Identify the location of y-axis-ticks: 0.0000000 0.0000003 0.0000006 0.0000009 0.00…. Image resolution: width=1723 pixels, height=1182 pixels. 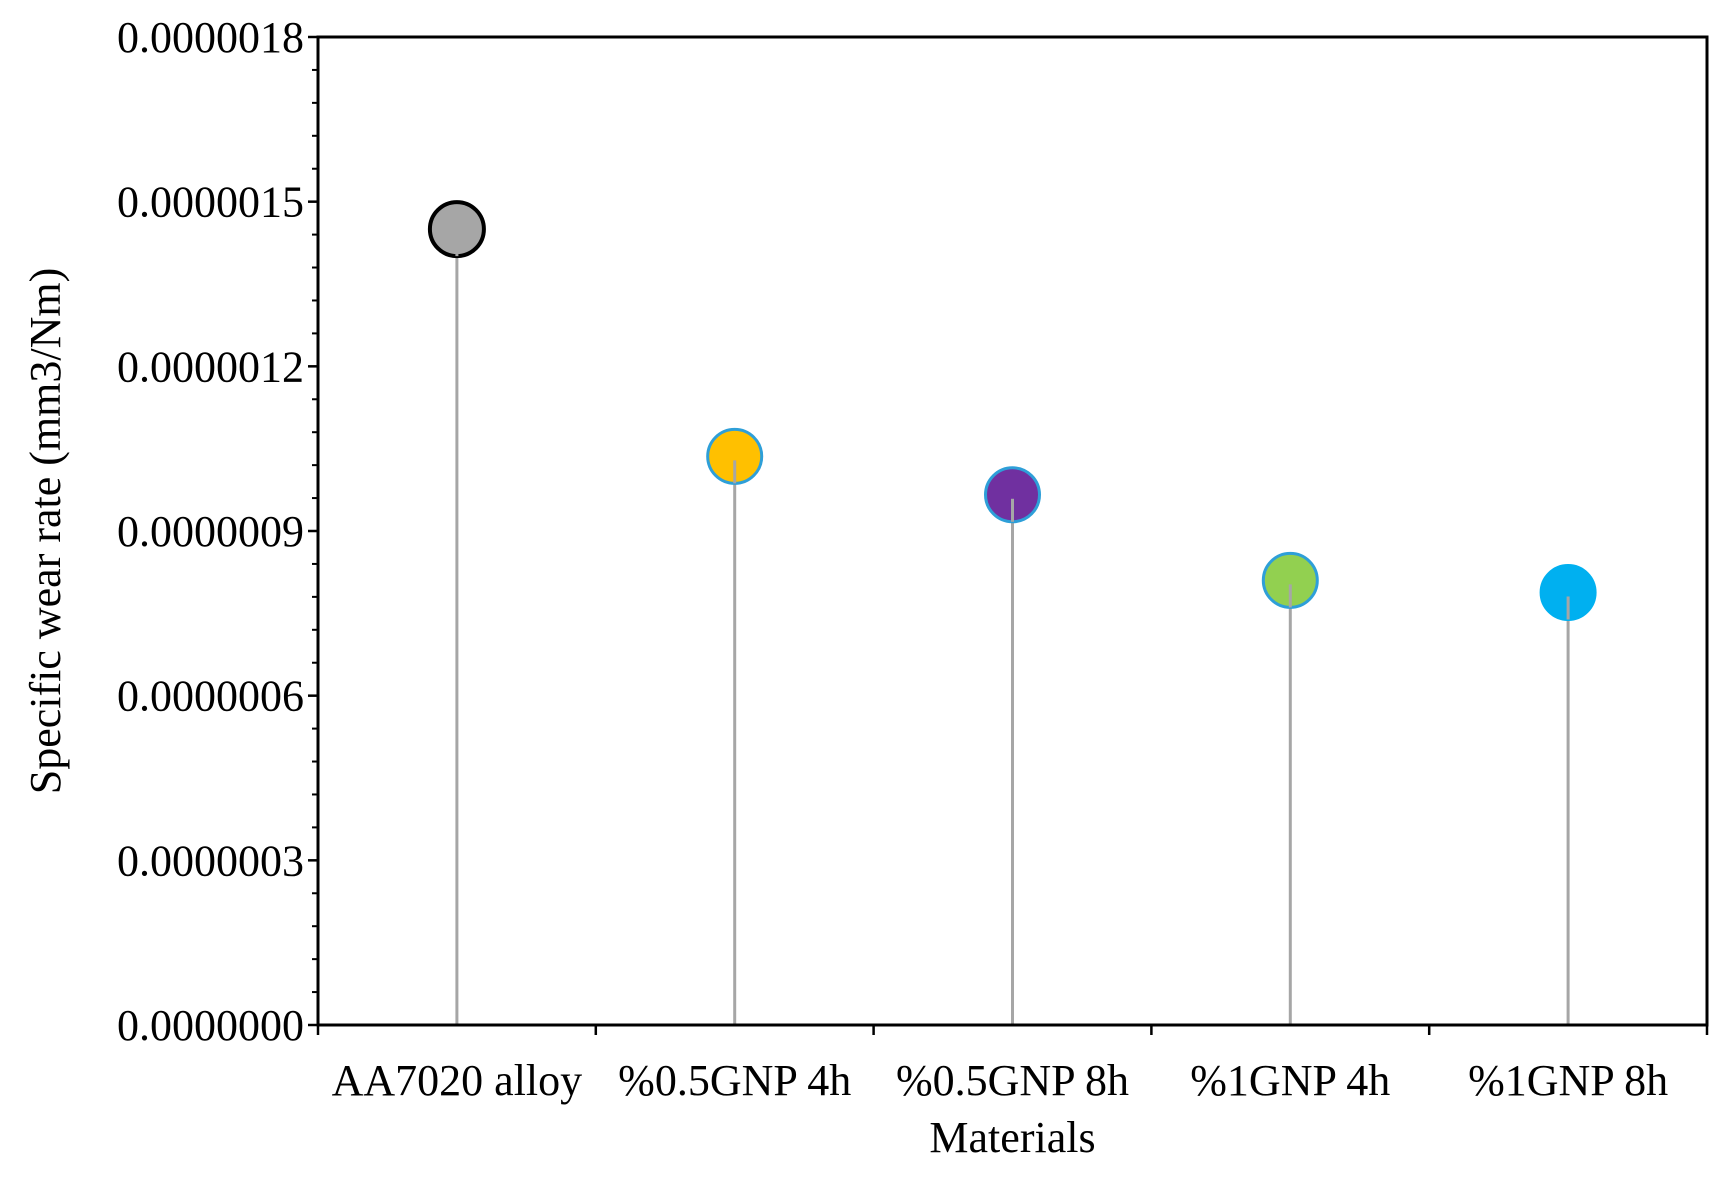
(217, 531).